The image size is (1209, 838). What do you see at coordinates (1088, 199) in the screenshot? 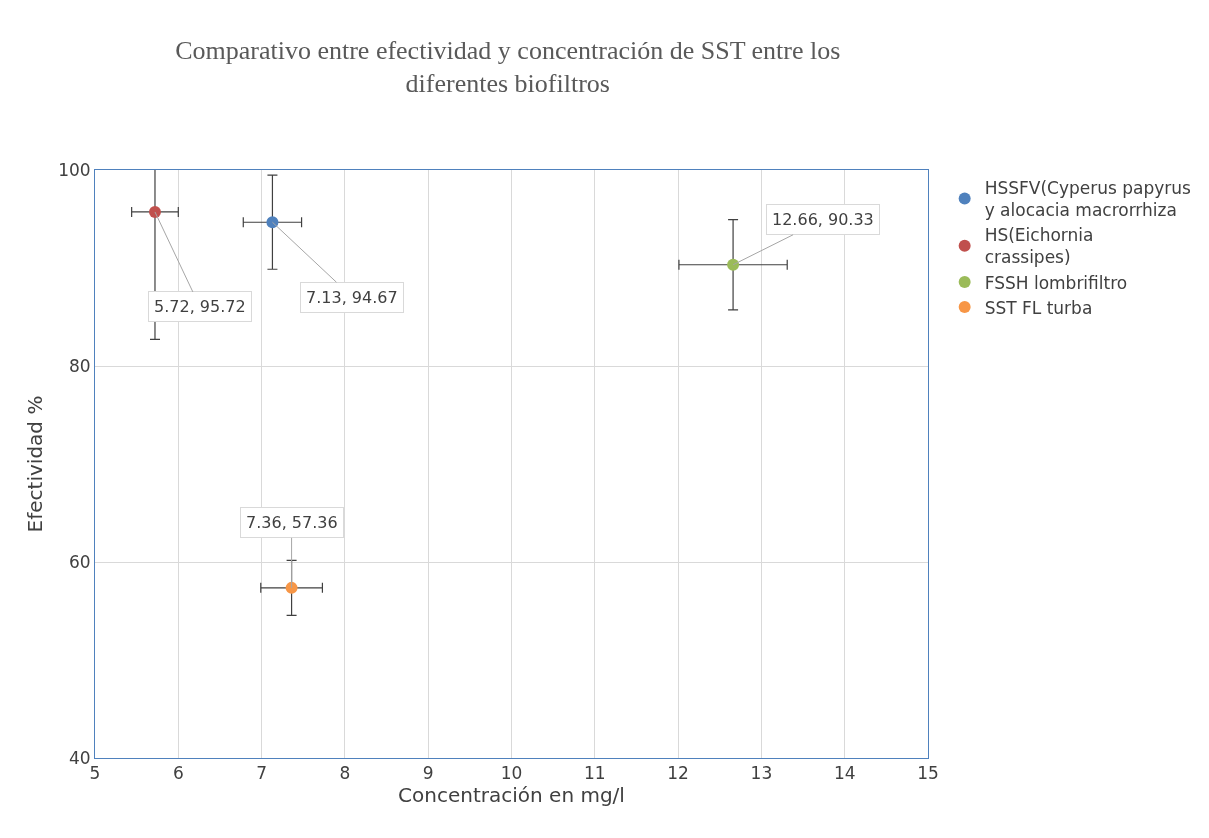
I see `legend-label: HSSFV(Cyperus papyrus y alocacia macrorrhiza` at bounding box center [1088, 199].